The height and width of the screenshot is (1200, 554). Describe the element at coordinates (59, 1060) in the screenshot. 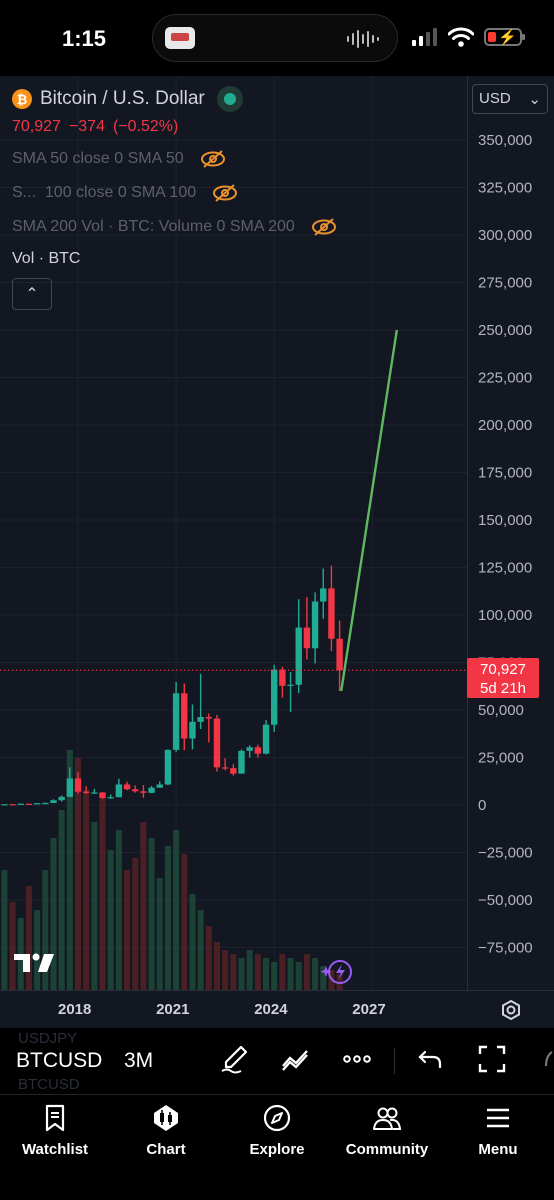

I see `symbol-selector: BTCUSD` at that location.